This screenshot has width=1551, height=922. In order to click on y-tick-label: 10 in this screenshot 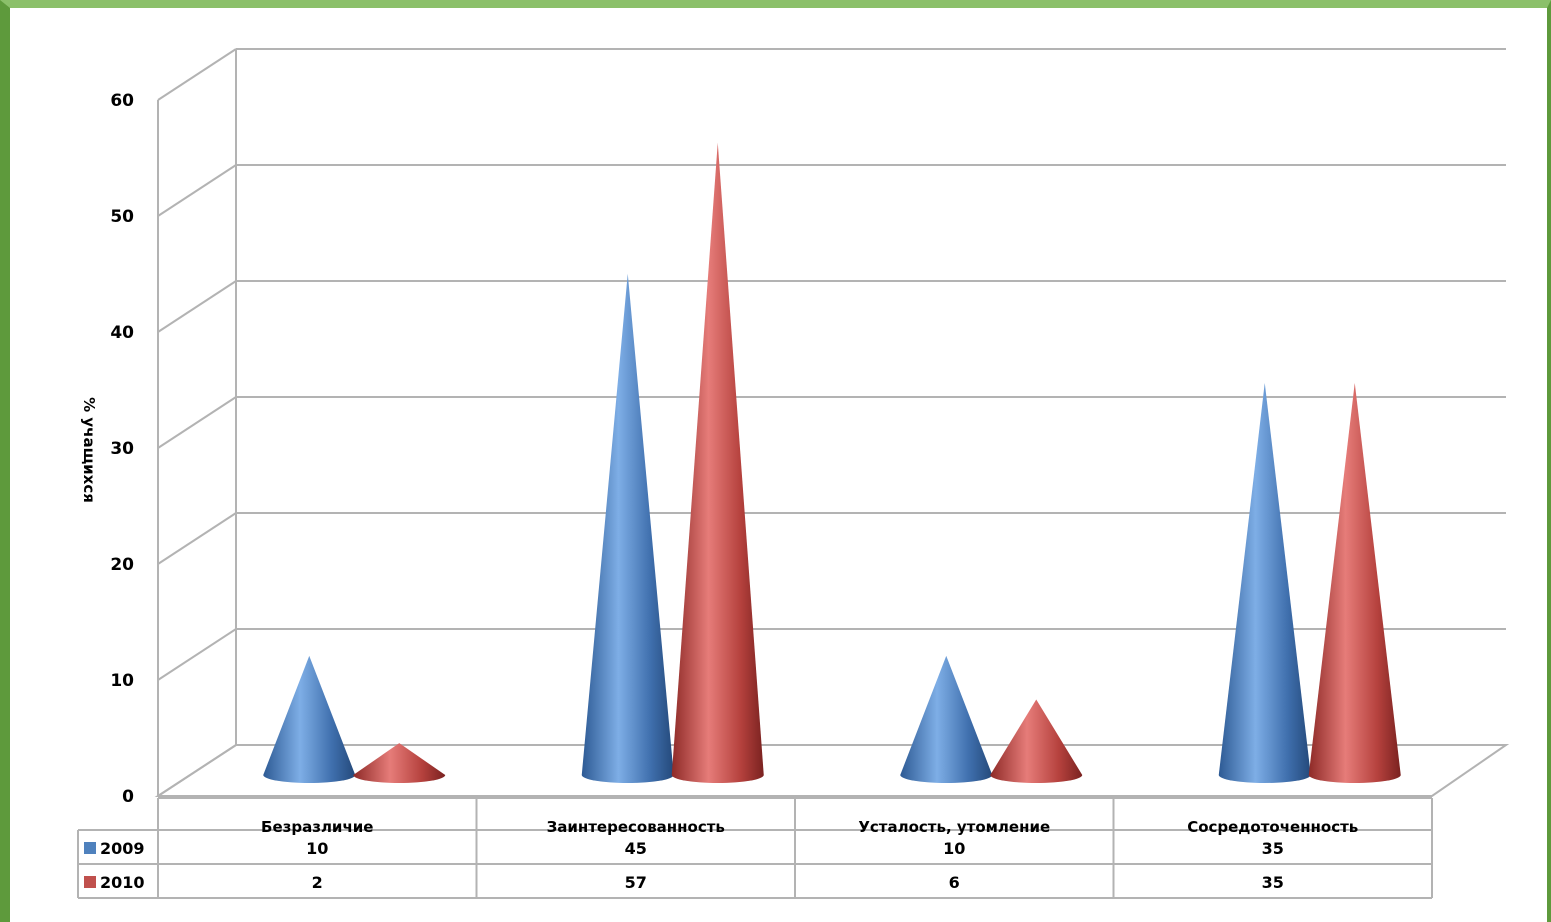, I will do `click(122, 681)`.